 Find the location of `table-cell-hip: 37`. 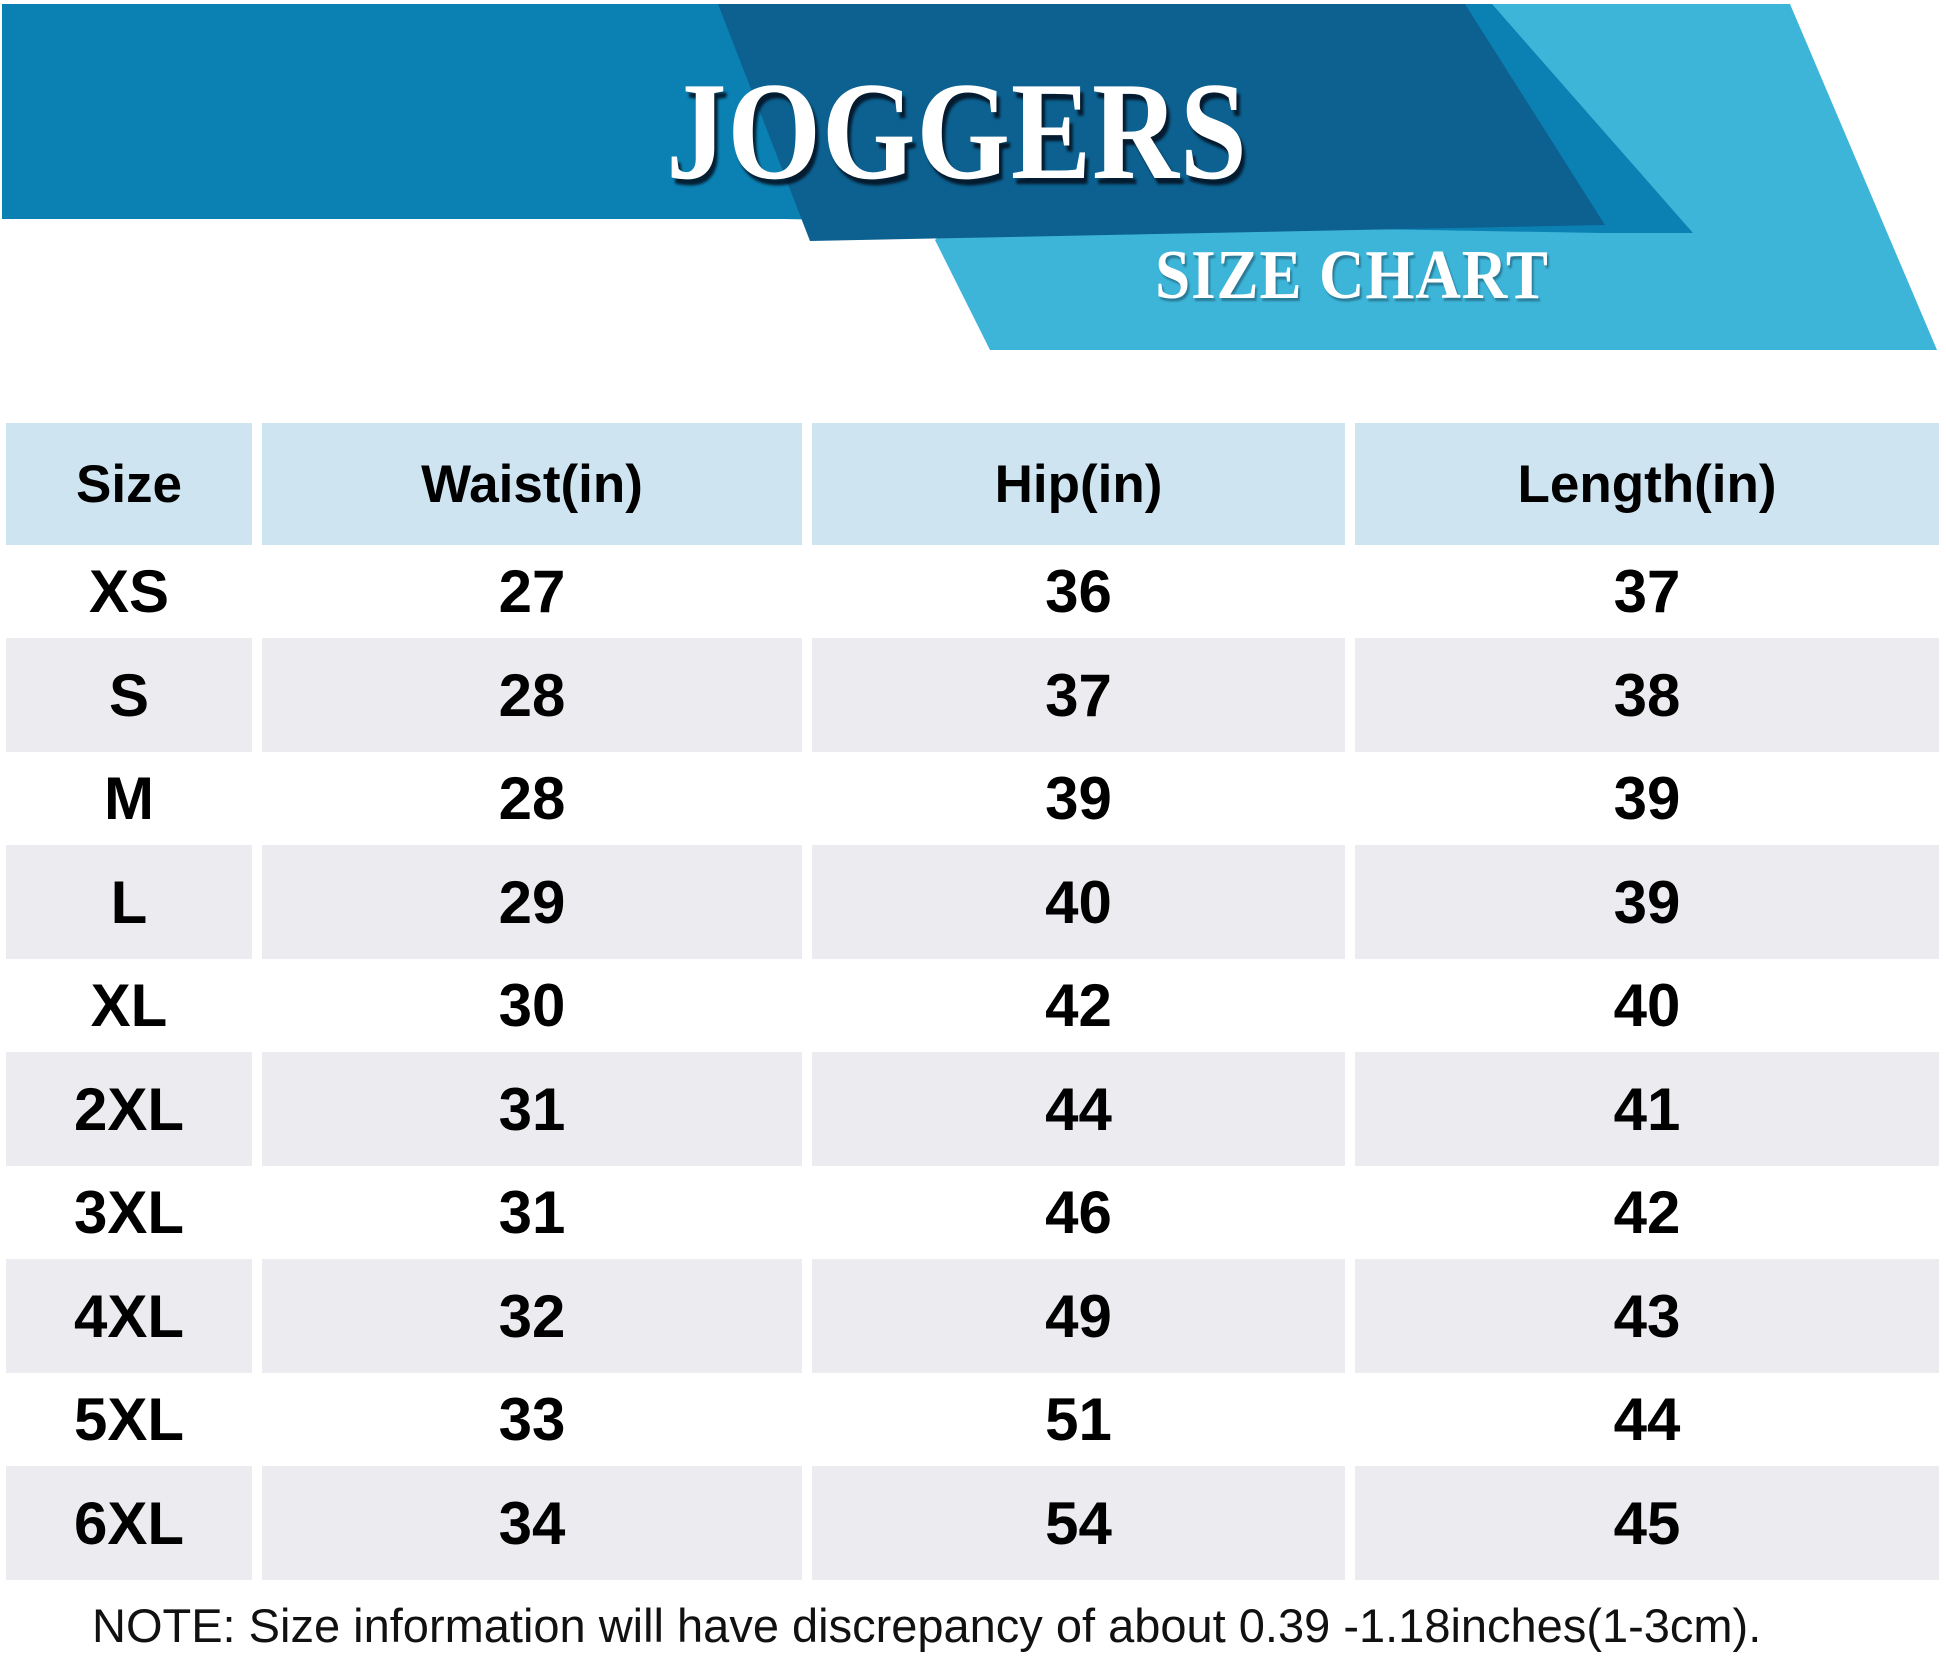

table-cell-hip: 37 is located at coordinates (1078, 695).